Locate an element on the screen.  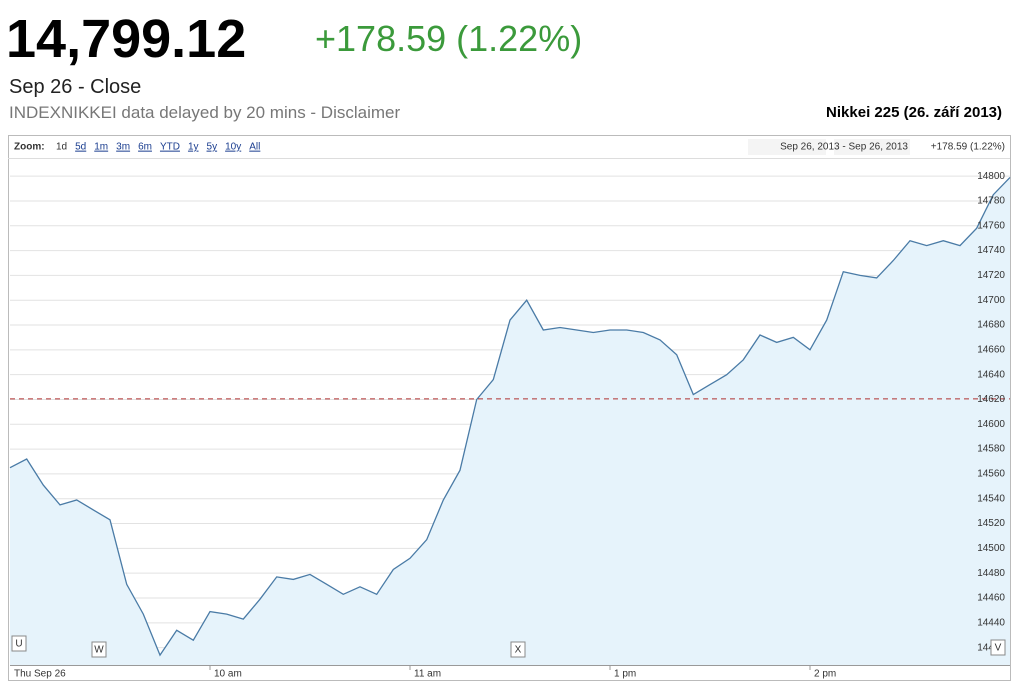
y-tick-label: 14800 is located at coordinates (991, 176).